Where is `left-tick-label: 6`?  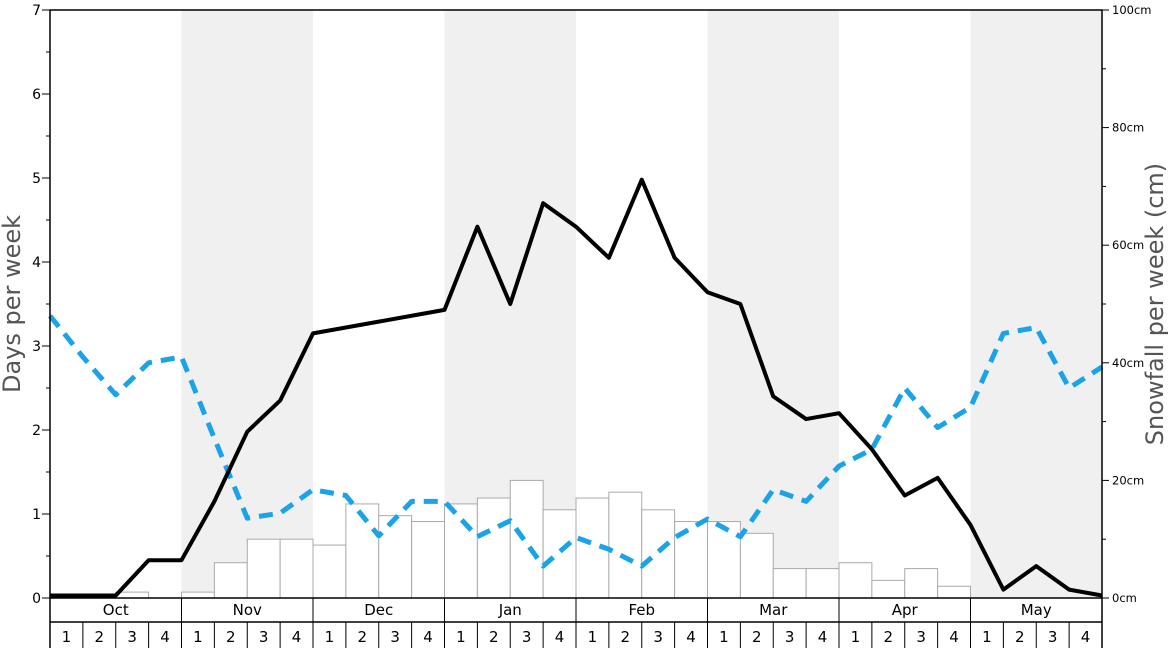
left-tick-label: 6 is located at coordinates (36, 95).